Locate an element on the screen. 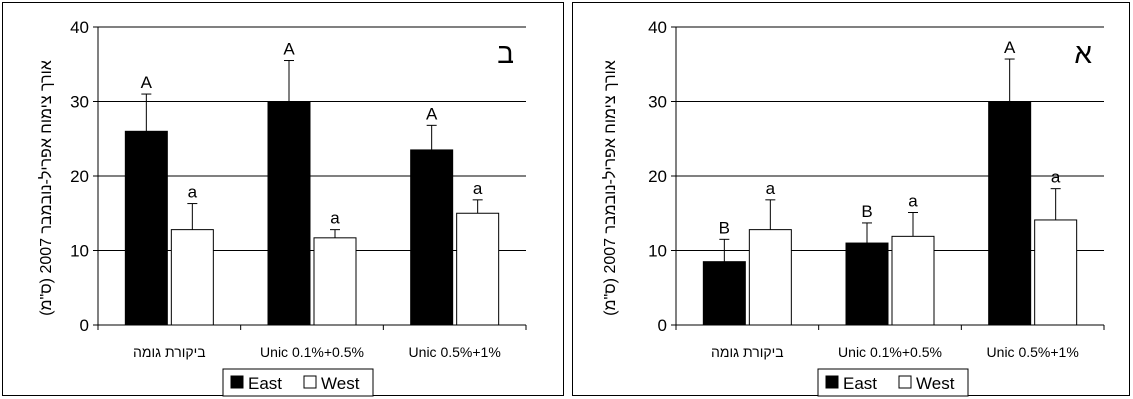 The width and height of the screenshot is (1133, 399). panel-label: א is located at coordinates (1083, 53).